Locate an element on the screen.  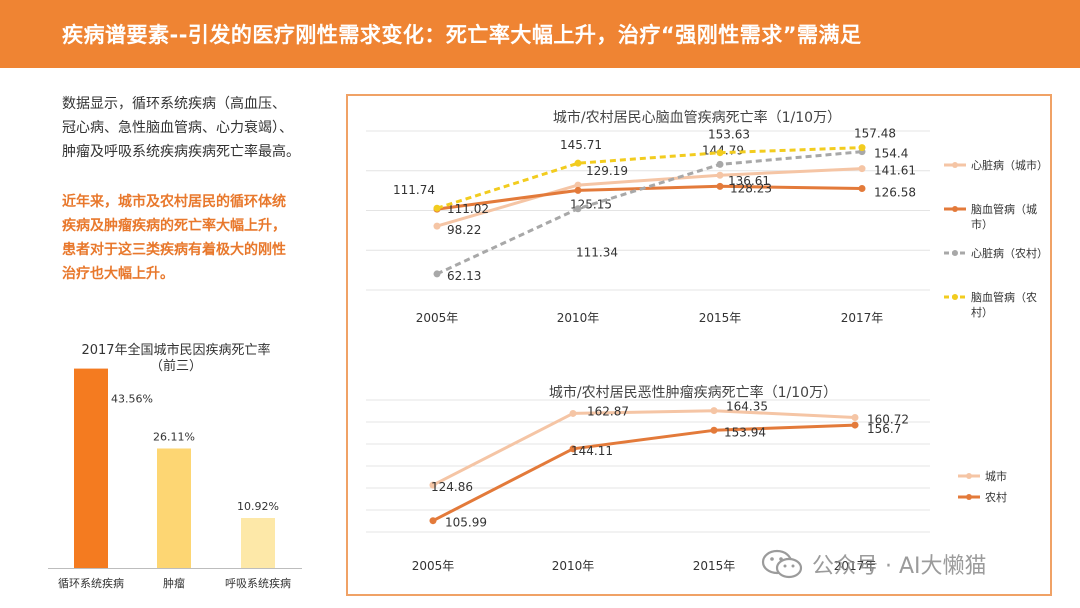
tumor-data-label: 105.99 is located at coordinates (466, 523).